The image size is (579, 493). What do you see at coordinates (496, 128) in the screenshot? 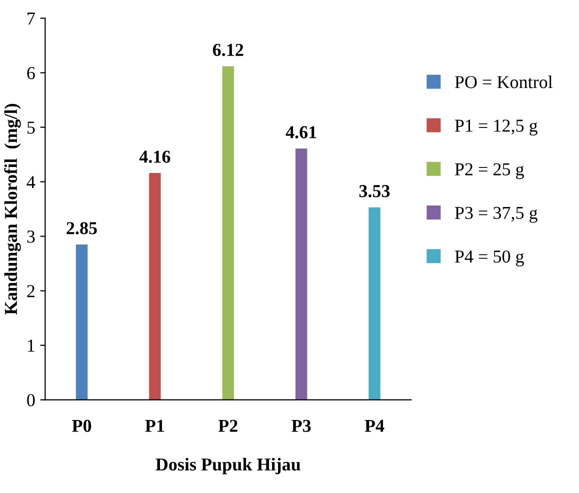
I see `legend-label: P1 = 12,5 g` at bounding box center [496, 128].